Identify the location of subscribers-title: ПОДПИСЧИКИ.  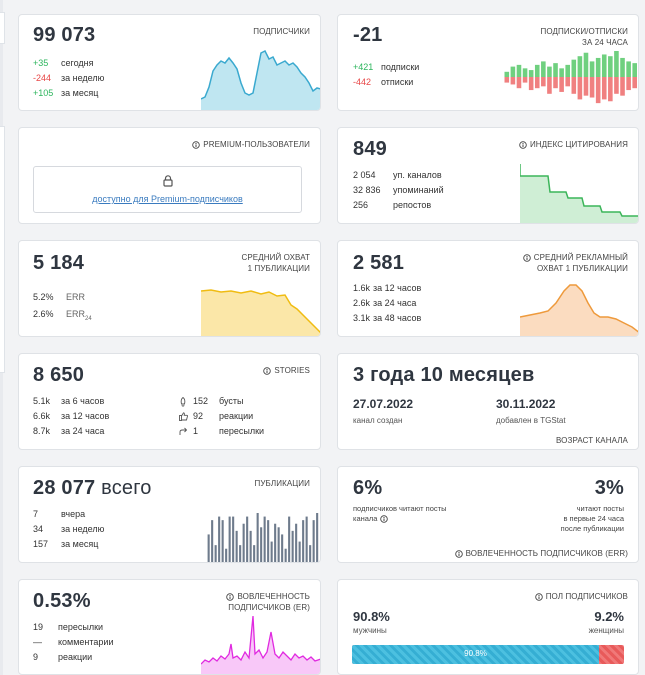
(281, 31).